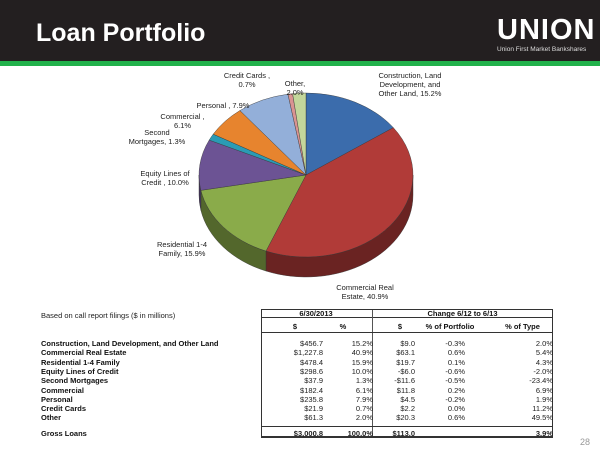 This screenshot has height=464, width=600. I want to click on column-header: %, so click(343, 326).